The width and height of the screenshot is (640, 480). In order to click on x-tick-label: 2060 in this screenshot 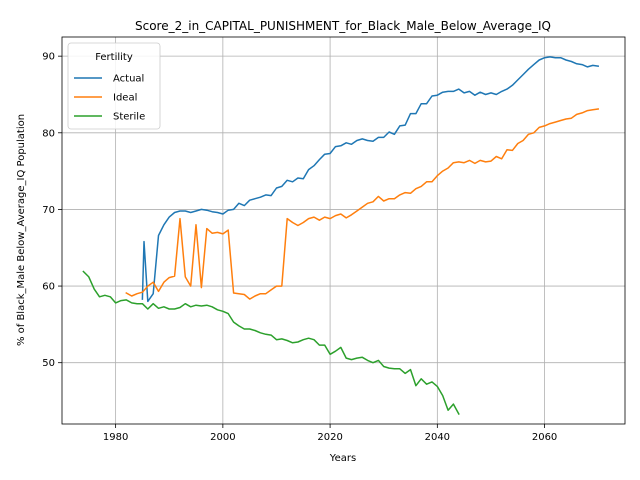, I will do `click(544, 437)`.